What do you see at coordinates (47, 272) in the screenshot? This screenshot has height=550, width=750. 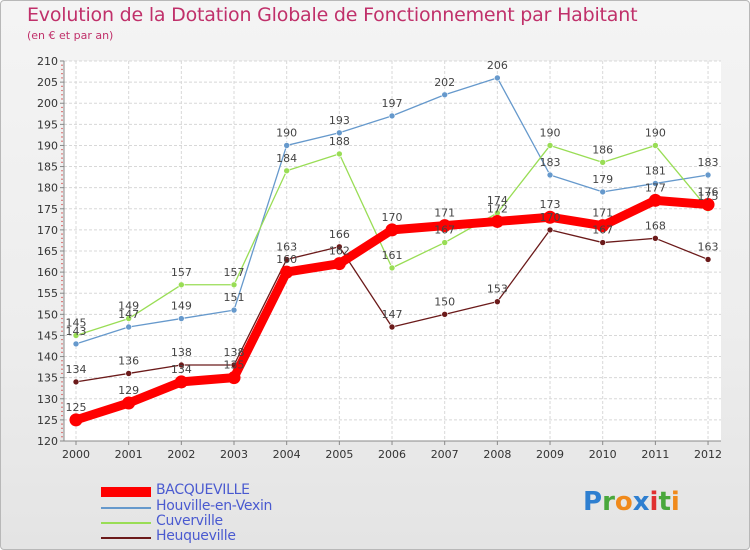 I see `y-tick-label: 160` at bounding box center [47, 272].